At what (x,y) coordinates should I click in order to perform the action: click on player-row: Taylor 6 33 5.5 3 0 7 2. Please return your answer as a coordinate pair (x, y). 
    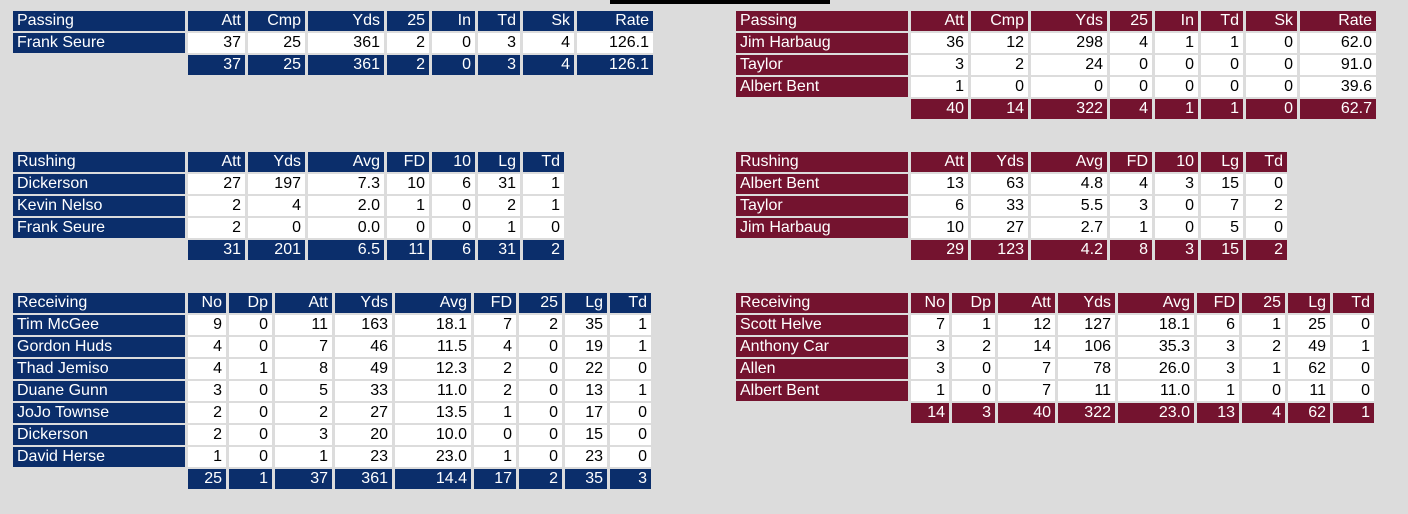
    Looking at the image, I should click on (1011, 206).